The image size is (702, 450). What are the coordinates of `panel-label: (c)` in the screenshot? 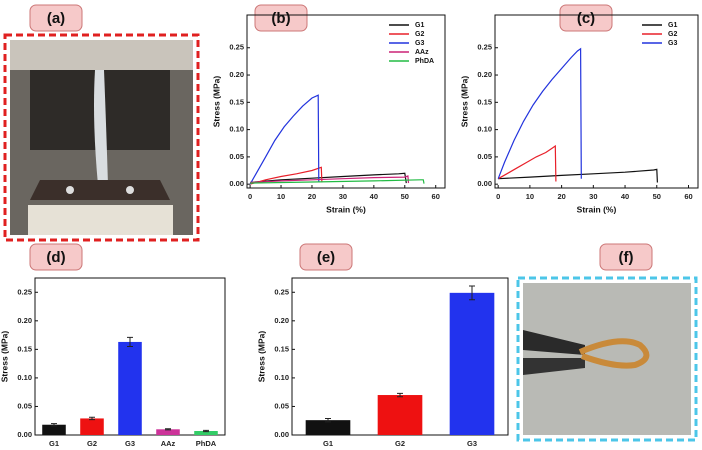 It's located at (586, 18).